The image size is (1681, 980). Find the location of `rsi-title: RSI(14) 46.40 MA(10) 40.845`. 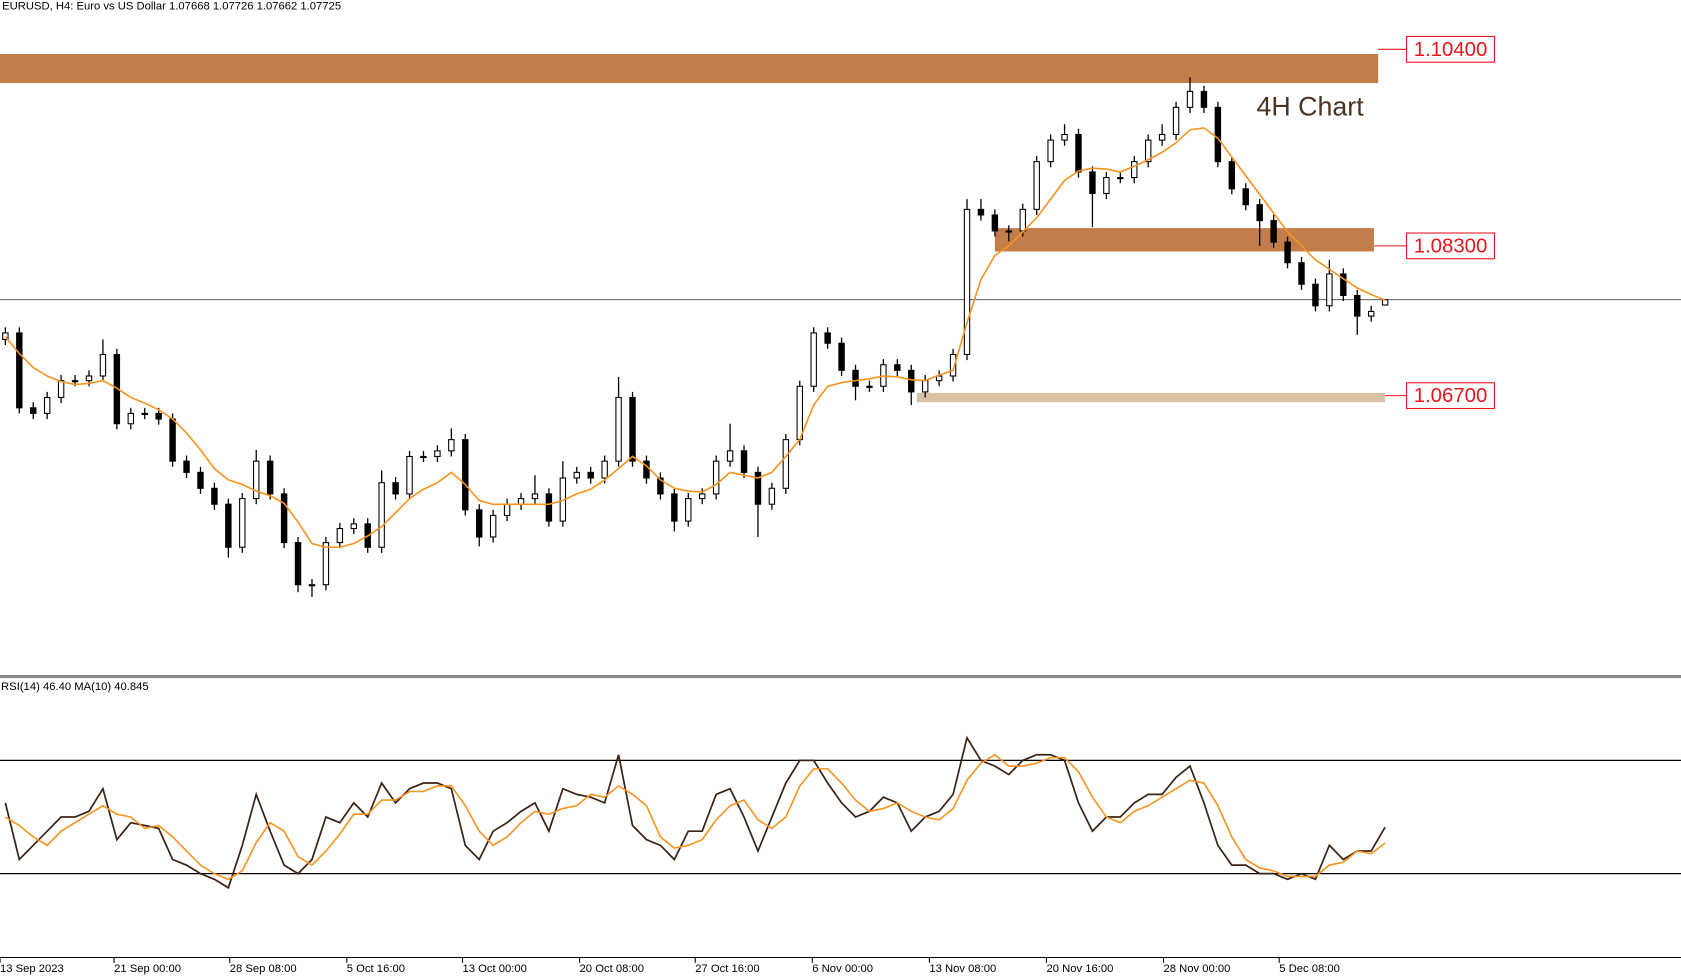

rsi-title: RSI(14) 46.40 MA(10) 40.845 is located at coordinates (75, 687).